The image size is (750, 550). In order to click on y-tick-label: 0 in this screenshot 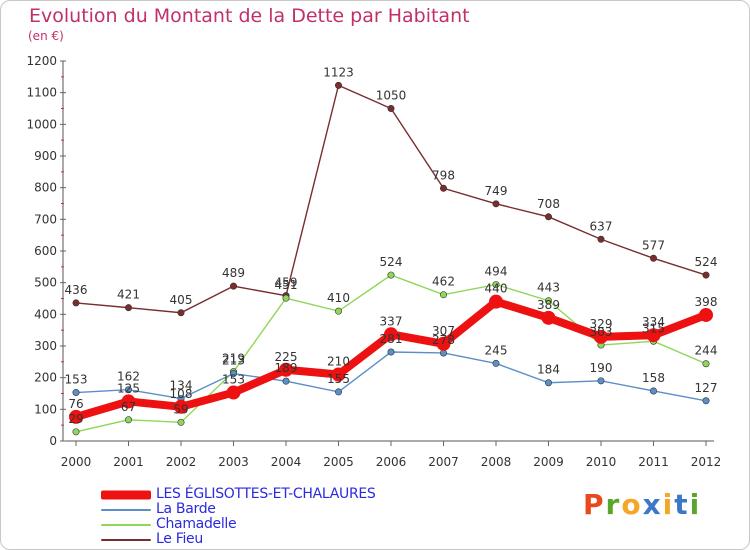, I will do `click(53, 441)`.